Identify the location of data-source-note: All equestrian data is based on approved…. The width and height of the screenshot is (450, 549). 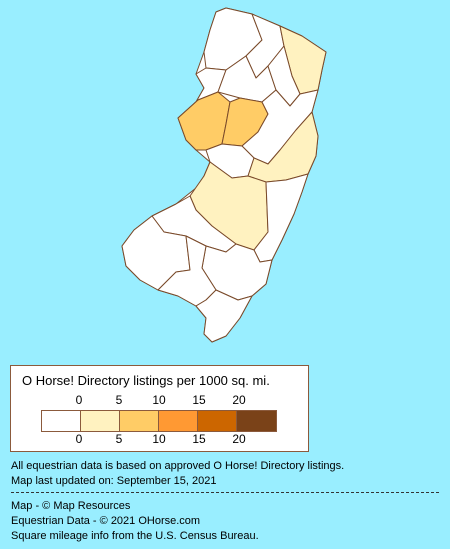
(178, 466).